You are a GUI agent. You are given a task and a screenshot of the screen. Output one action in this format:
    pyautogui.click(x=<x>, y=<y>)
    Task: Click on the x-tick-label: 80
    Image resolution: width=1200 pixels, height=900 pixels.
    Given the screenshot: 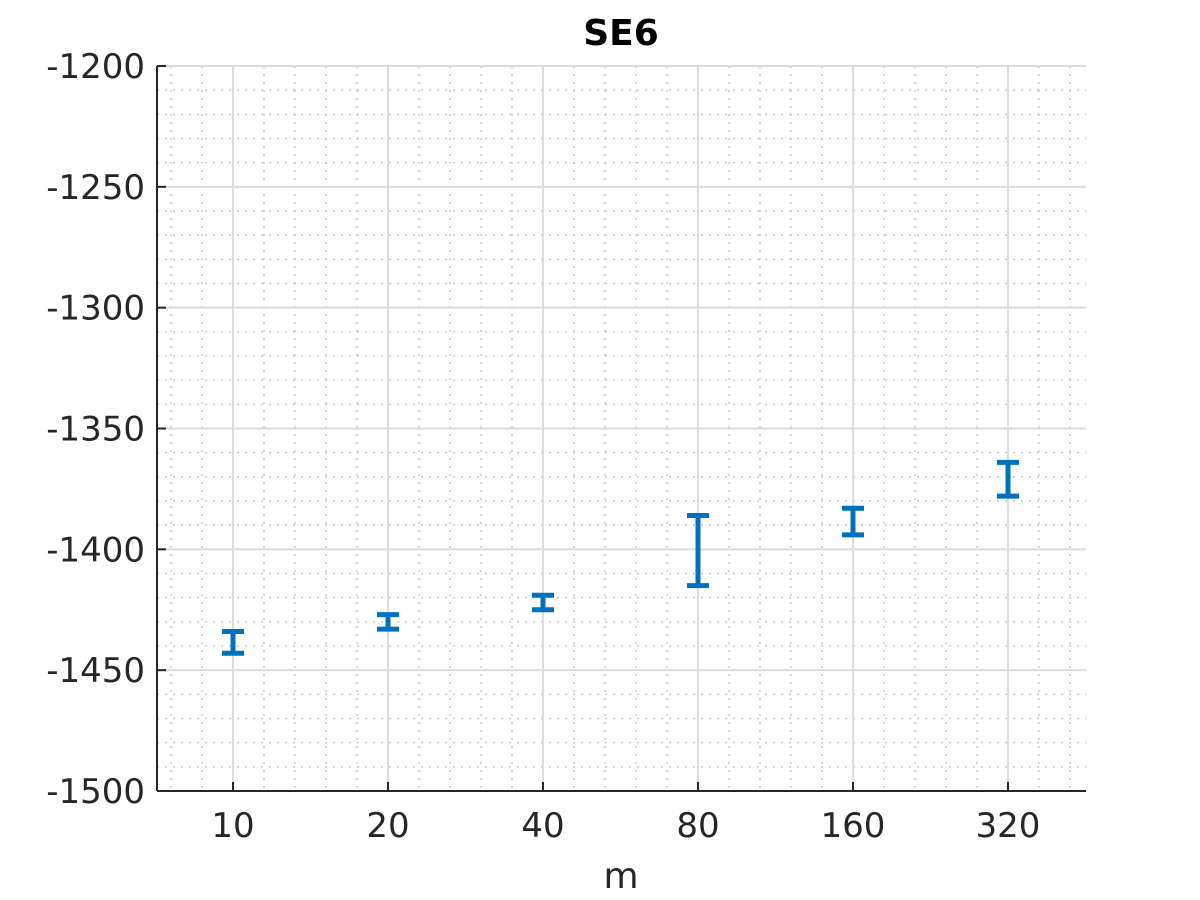 What is the action you would take?
    pyautogui.click(x=697, y=826)
    